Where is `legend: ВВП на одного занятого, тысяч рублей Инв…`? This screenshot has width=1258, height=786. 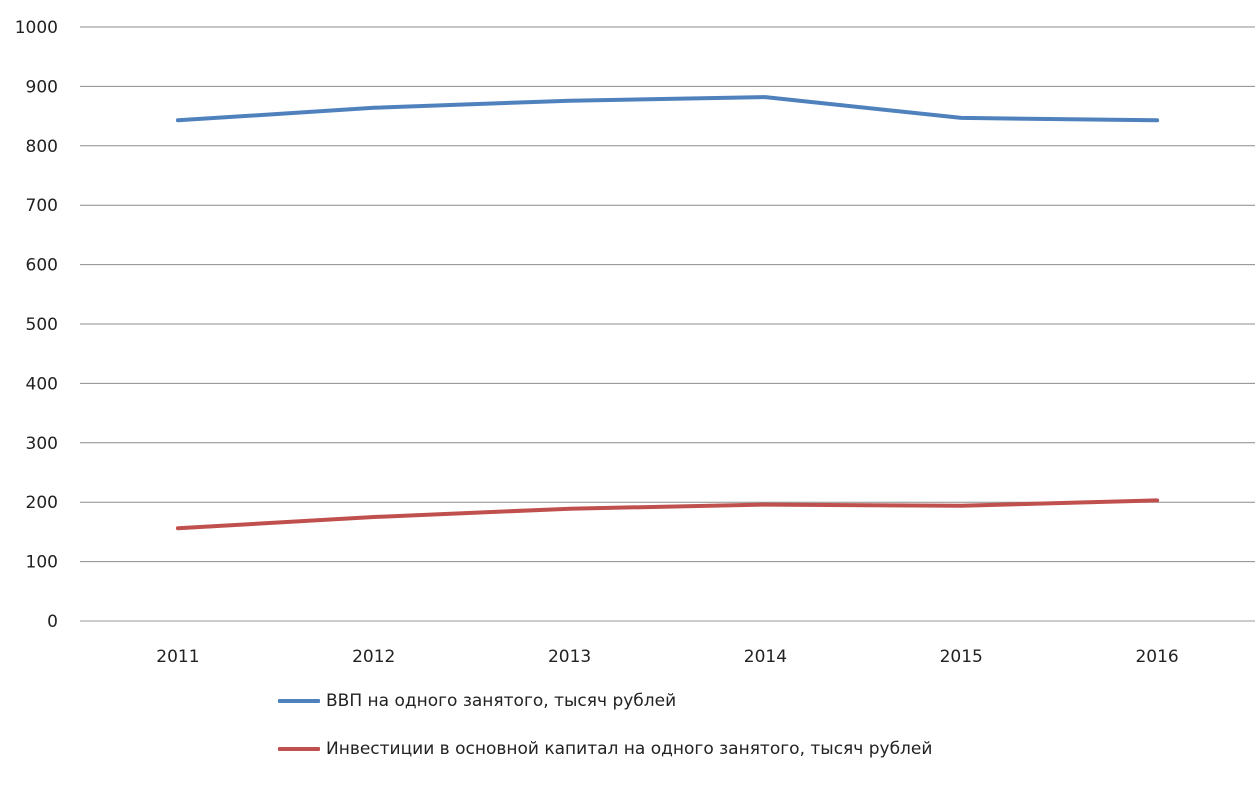 legend: ВВП на одного занятого, тысяч рублей Инв… is located at coordinates (605, 738).